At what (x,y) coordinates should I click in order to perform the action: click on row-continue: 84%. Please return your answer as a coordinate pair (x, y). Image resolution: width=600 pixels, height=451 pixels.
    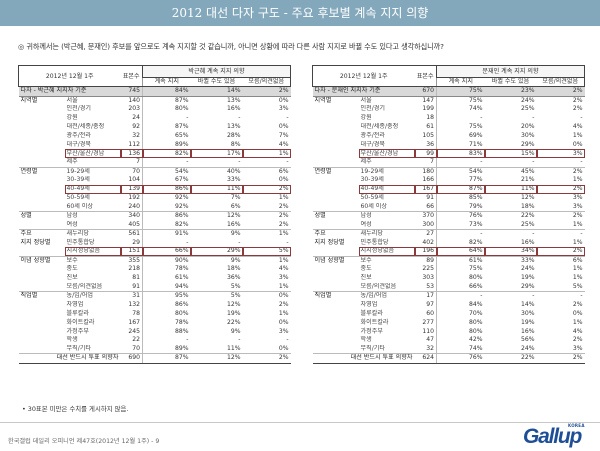
    Looking at the image, I should click on (475, 304).